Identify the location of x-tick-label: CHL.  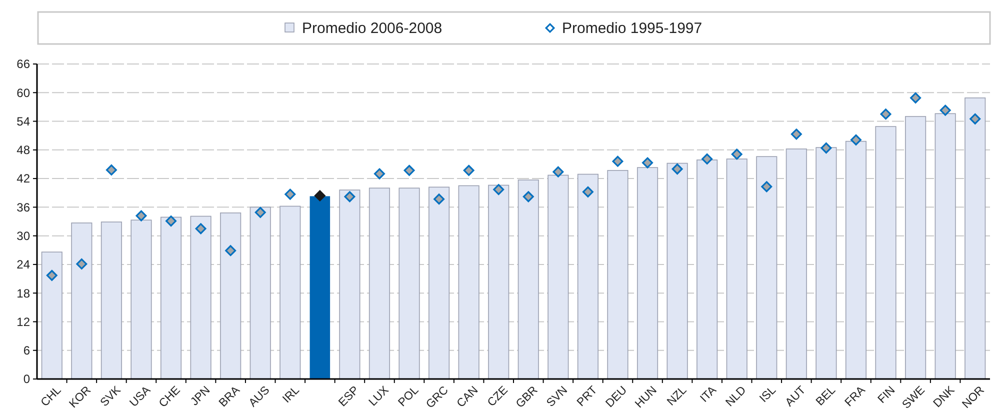
(51, 397).